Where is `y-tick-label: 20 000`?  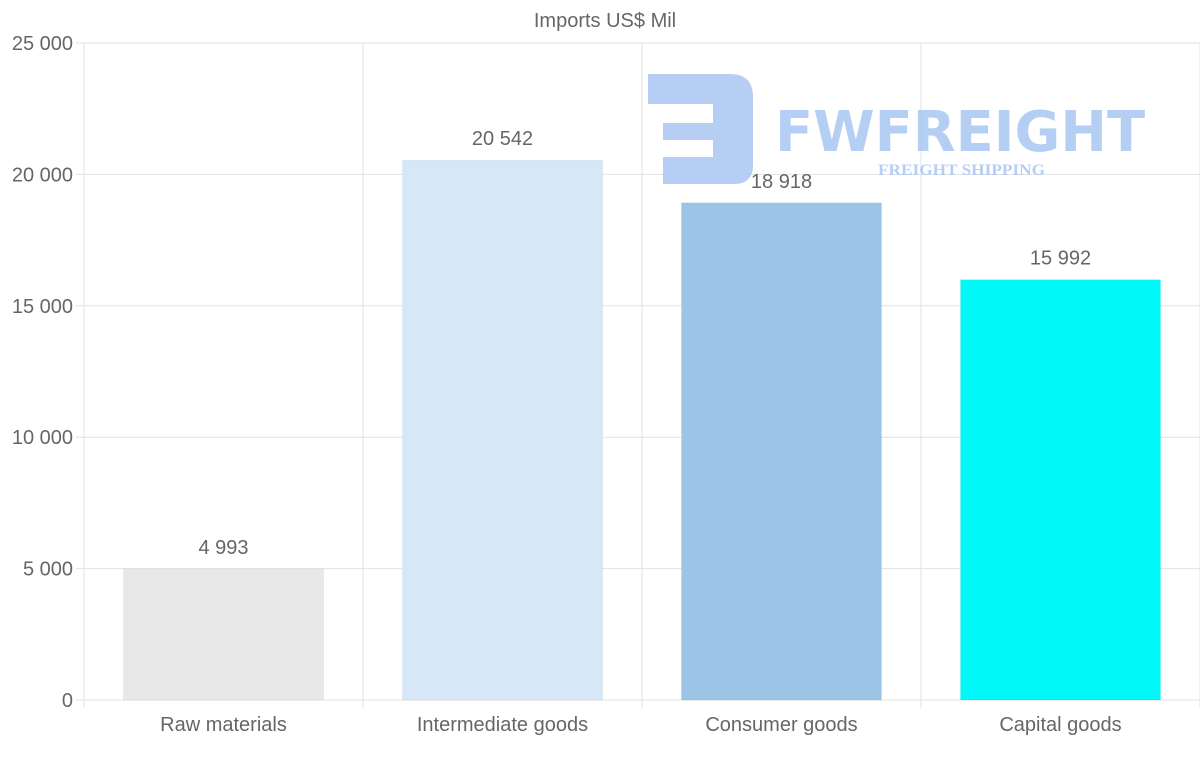 y-tick-label: 20 000 is located at coordinates (42, 175).